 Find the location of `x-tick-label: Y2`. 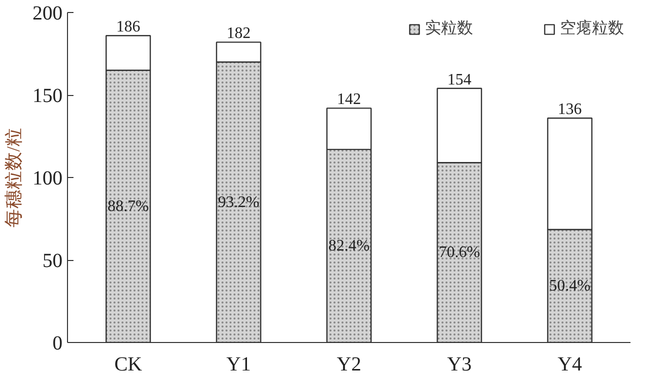

x-tick-label: Y2 is located at coordinates (349, 365).